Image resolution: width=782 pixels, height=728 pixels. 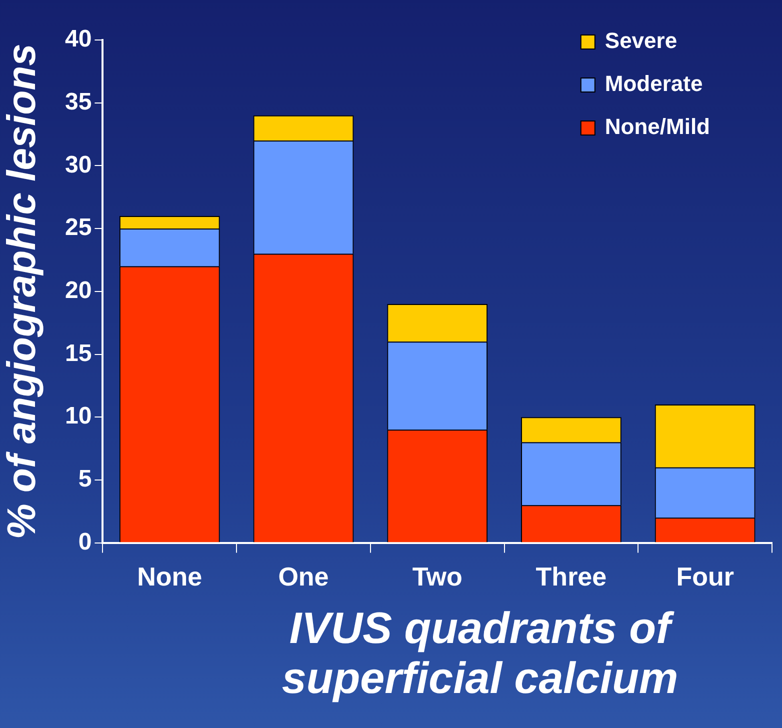 What do you see at coordinates (22, 292) in the screenshot?
I see `y-axis-title: % of angiographic lesions` at bounding box center [22, 292].